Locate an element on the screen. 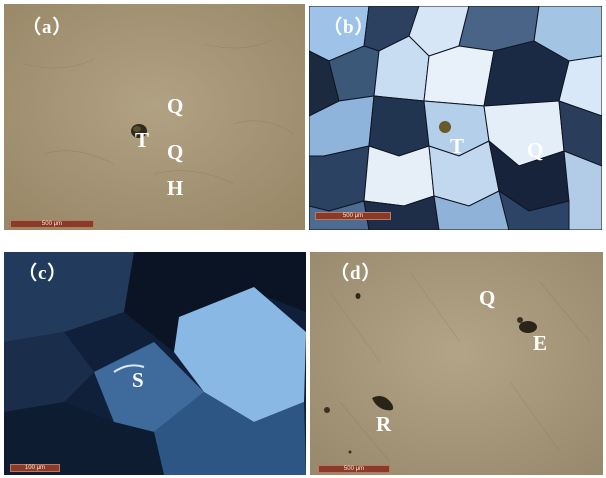 Image resolution: width=606 pixels, height=478 pixels. panel-label-b: （b） is located at coordinates (349, 27).